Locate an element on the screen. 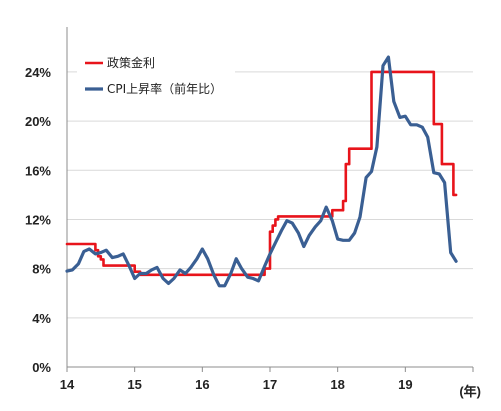  y-tick-label: 8% is located at coordinates (41, 269).